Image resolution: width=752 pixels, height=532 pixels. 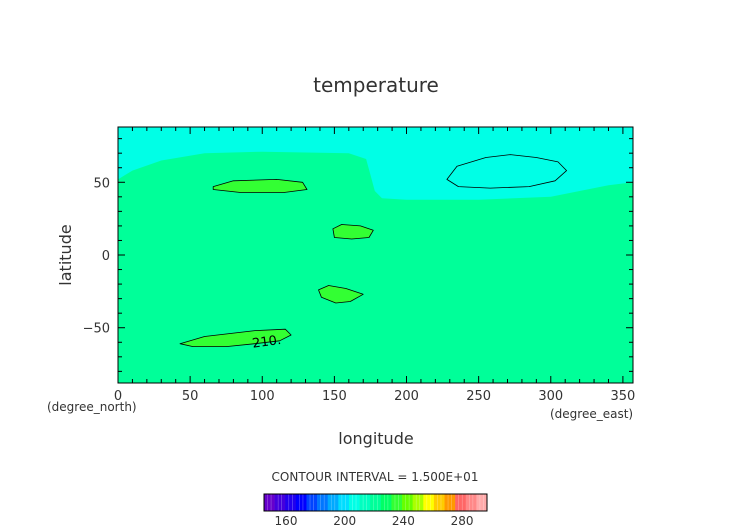 I want to click on x-tick-label: 350, so click(x=622, y=396).